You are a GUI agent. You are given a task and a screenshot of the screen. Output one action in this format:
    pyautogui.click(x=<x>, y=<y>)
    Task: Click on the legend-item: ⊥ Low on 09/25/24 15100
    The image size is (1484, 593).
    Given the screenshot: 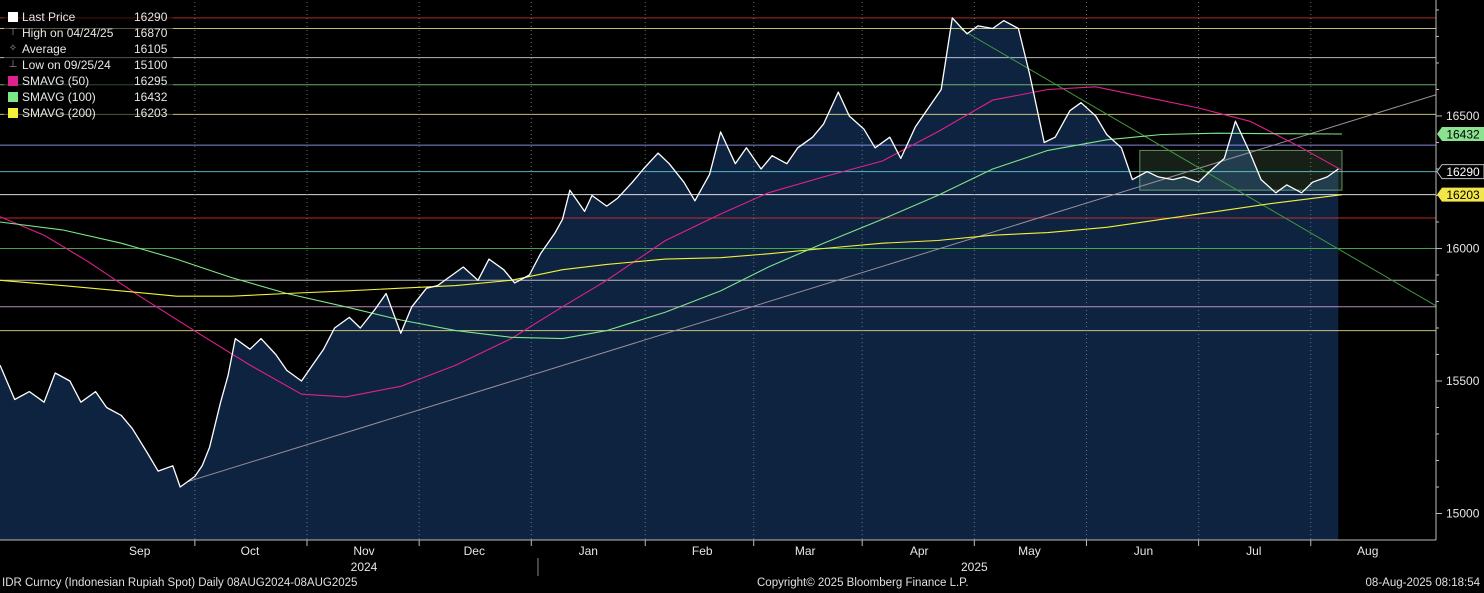 What is the action you would take?
    pyautogui.click(x=87, y=65)
    